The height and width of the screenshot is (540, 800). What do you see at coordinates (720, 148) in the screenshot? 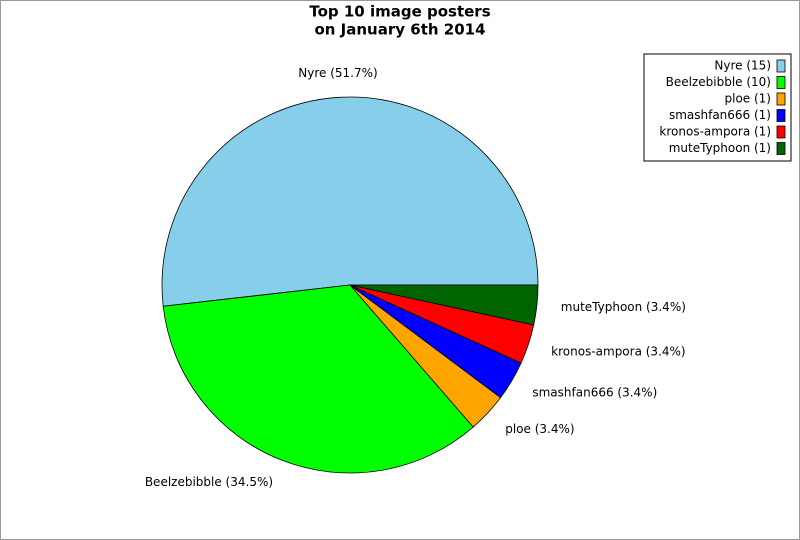
I see `legend-label: muteTyphoon (1)` at bounding box center [720, 148].